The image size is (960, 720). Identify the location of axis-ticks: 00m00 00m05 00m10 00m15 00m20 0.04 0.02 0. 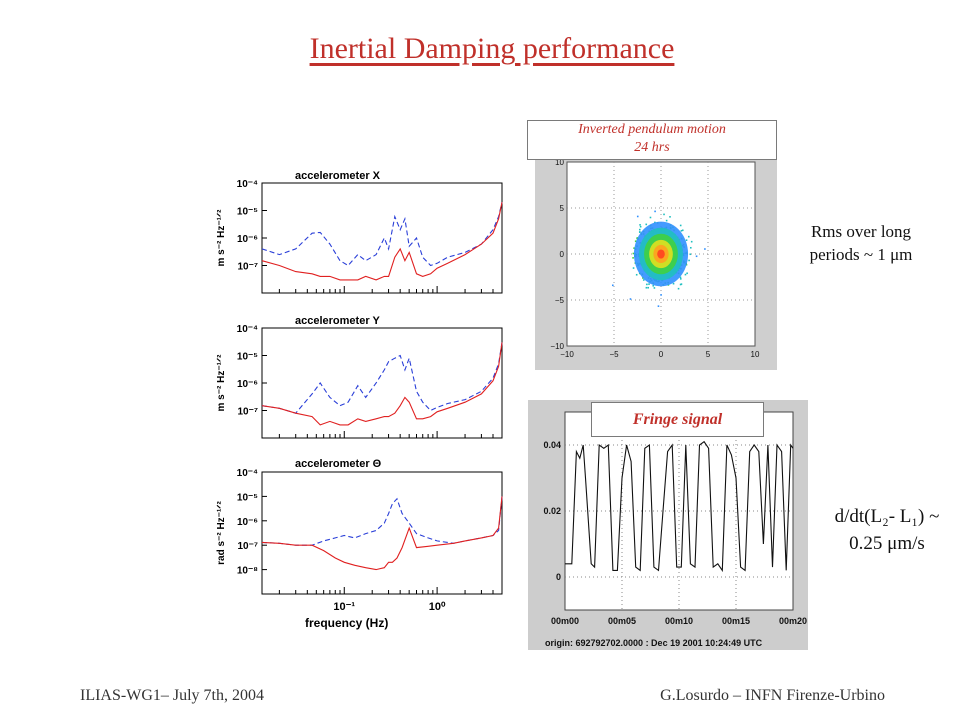
(675, 533).